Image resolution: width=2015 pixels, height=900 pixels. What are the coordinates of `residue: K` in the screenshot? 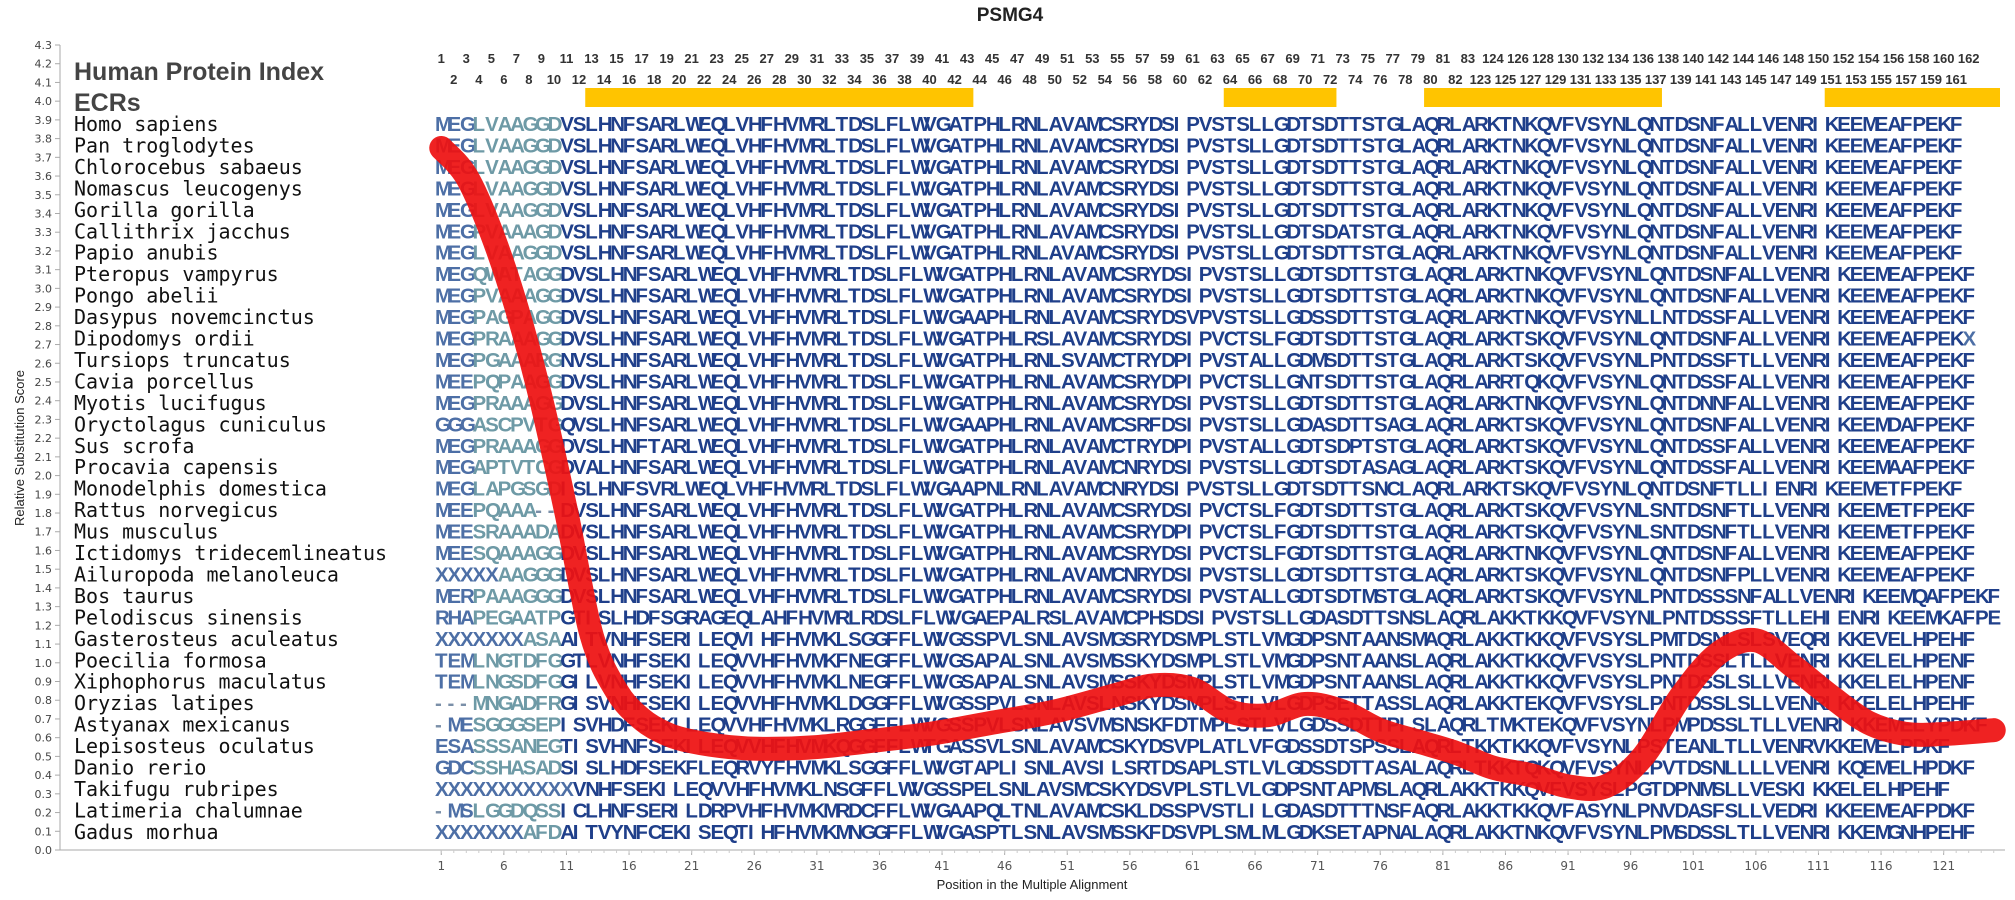 It's located at (1494, 167).